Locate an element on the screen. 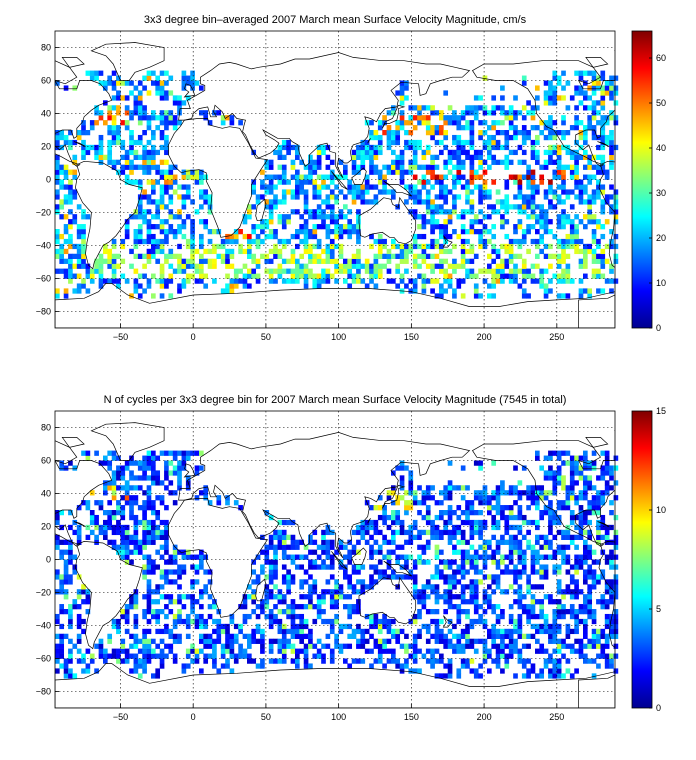 The width and height of the screenshot is (696, 760). coastline is located at coordinates (694, 178).